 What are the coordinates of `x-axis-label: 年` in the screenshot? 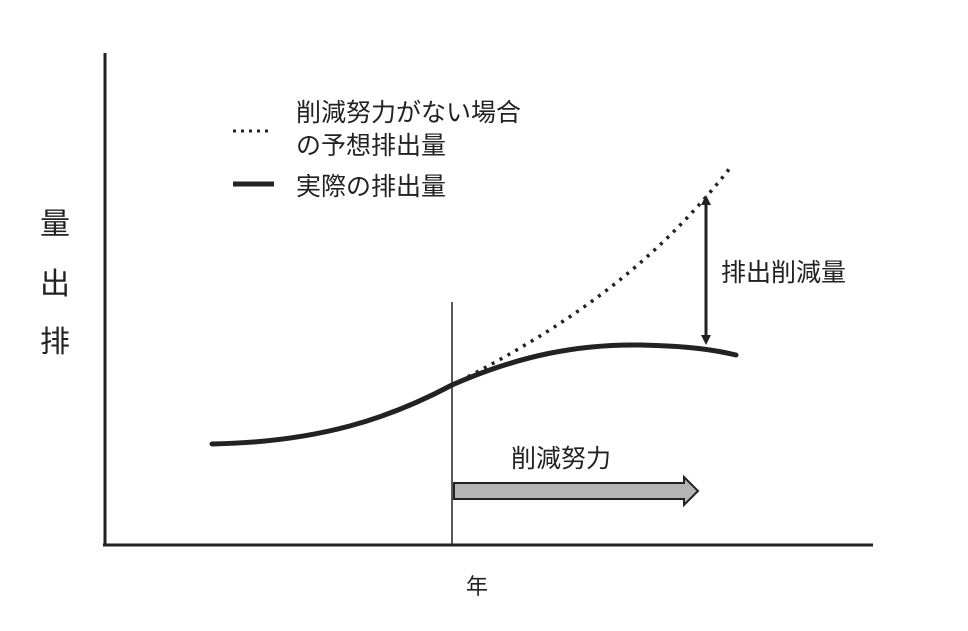 It's located at (477, 587).